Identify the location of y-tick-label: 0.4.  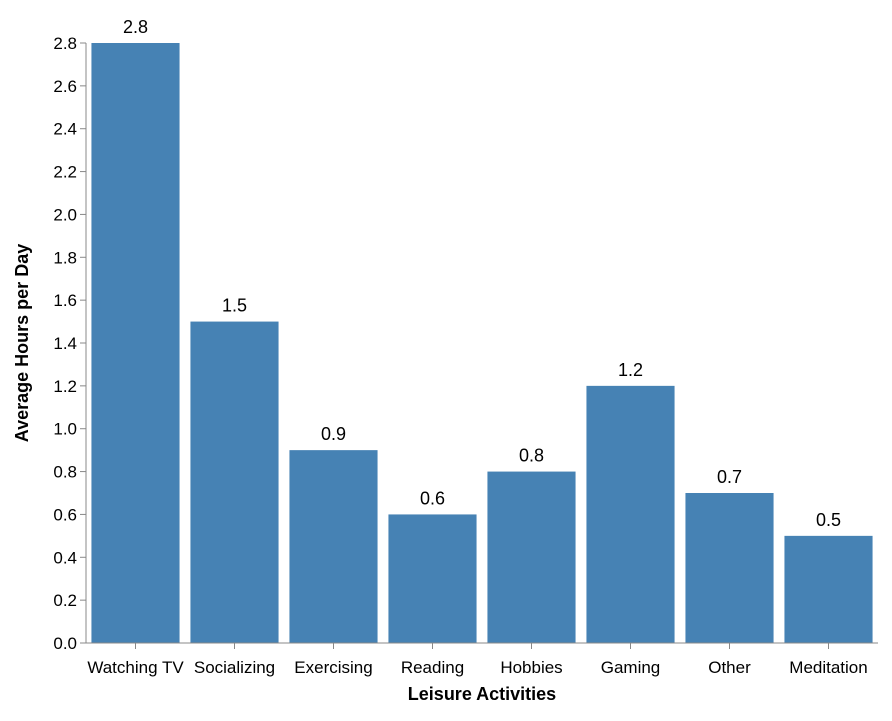
(65, 557).